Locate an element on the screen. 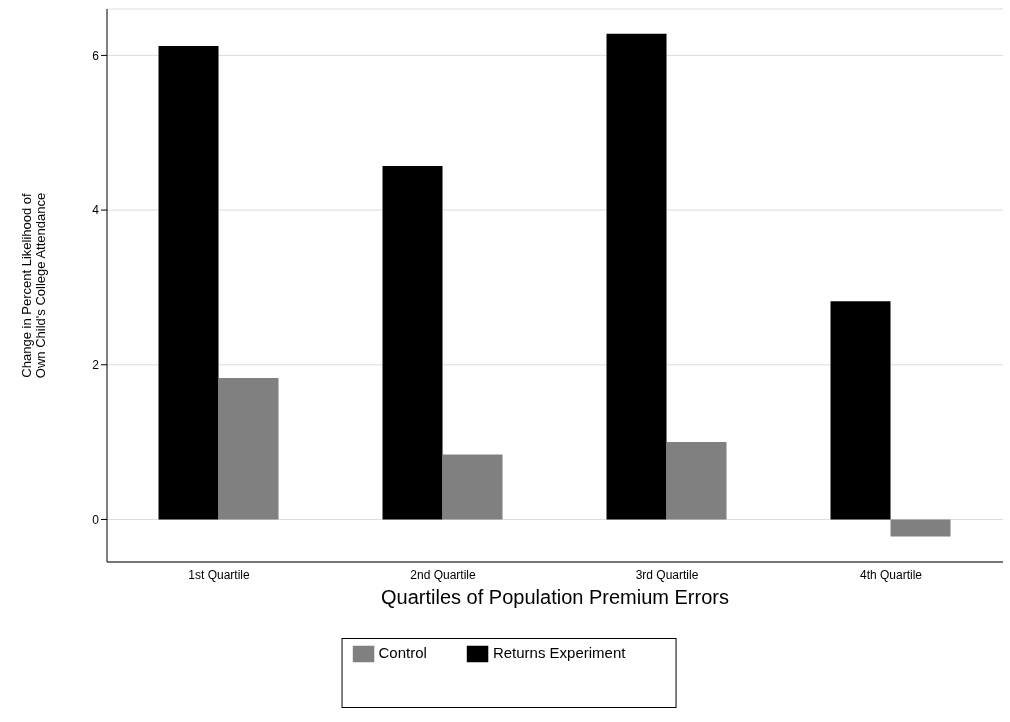 This screenshot has width=1010, height=722. x-axis-title: Quartiles of Population Premium Errors is located at coordinates (555, 597).